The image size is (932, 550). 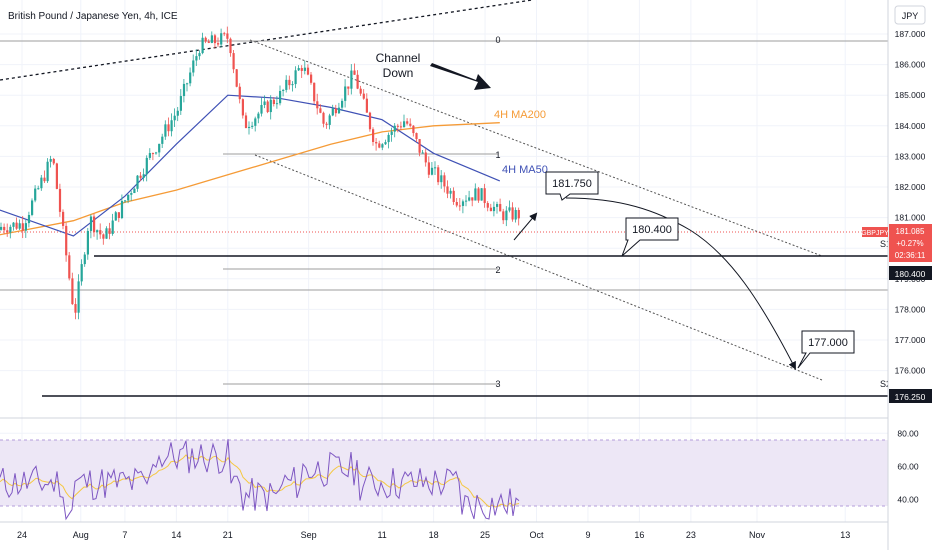 I want to click on price-tick-label: 177.000, so click(x=910, y=340).